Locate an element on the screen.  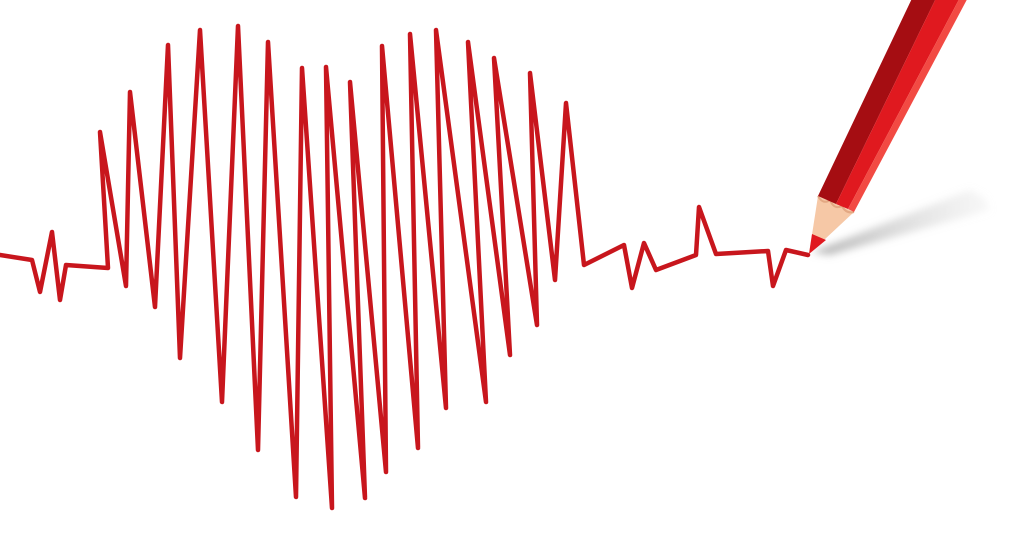
red-pencil-icon is located at coordinates (888, 127).